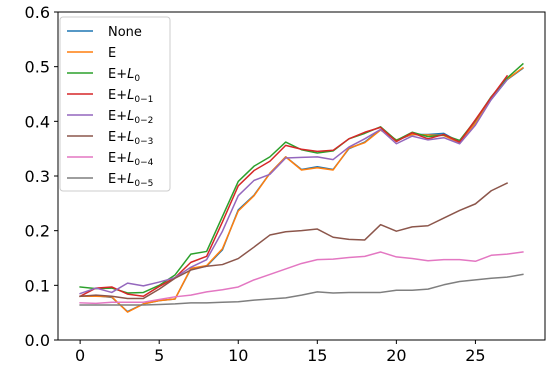 Image resolution: width=553 pixels, height=374 pixels. What do you see at coordinates (130, 117) in the screenshot?
I see `legend-label-4: E+L0−2` at bounding box center [130, 117].